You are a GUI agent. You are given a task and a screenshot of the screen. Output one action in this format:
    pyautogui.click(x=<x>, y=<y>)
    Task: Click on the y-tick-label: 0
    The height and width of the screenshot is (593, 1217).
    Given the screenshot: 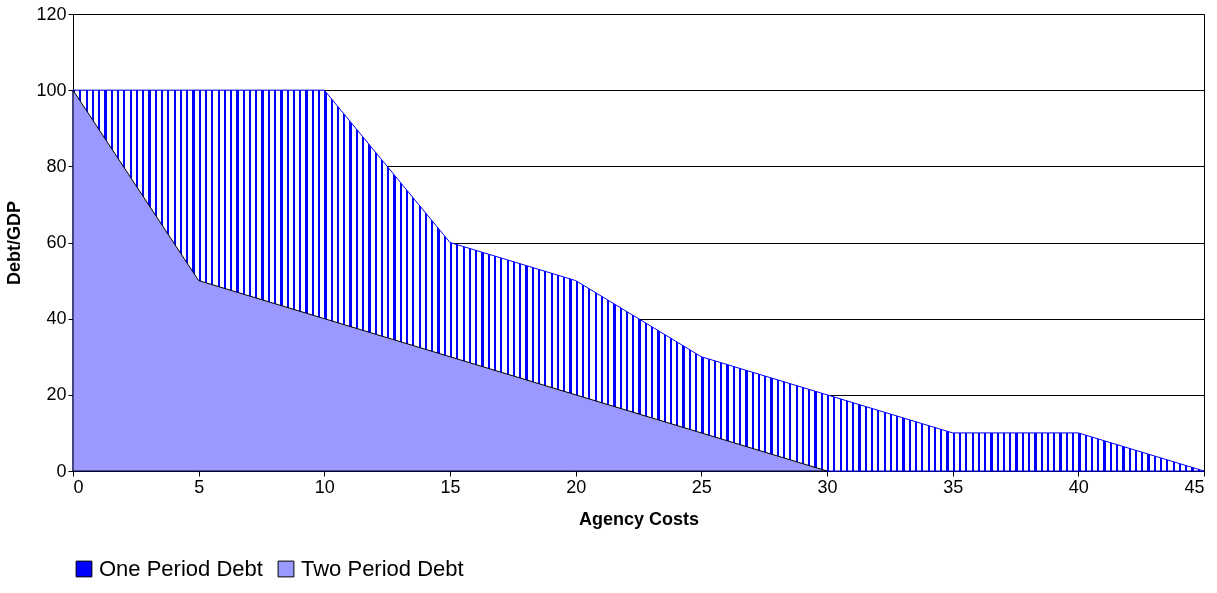 What is the action you would take?
    pyautogui.click(x=61, y=470)
    